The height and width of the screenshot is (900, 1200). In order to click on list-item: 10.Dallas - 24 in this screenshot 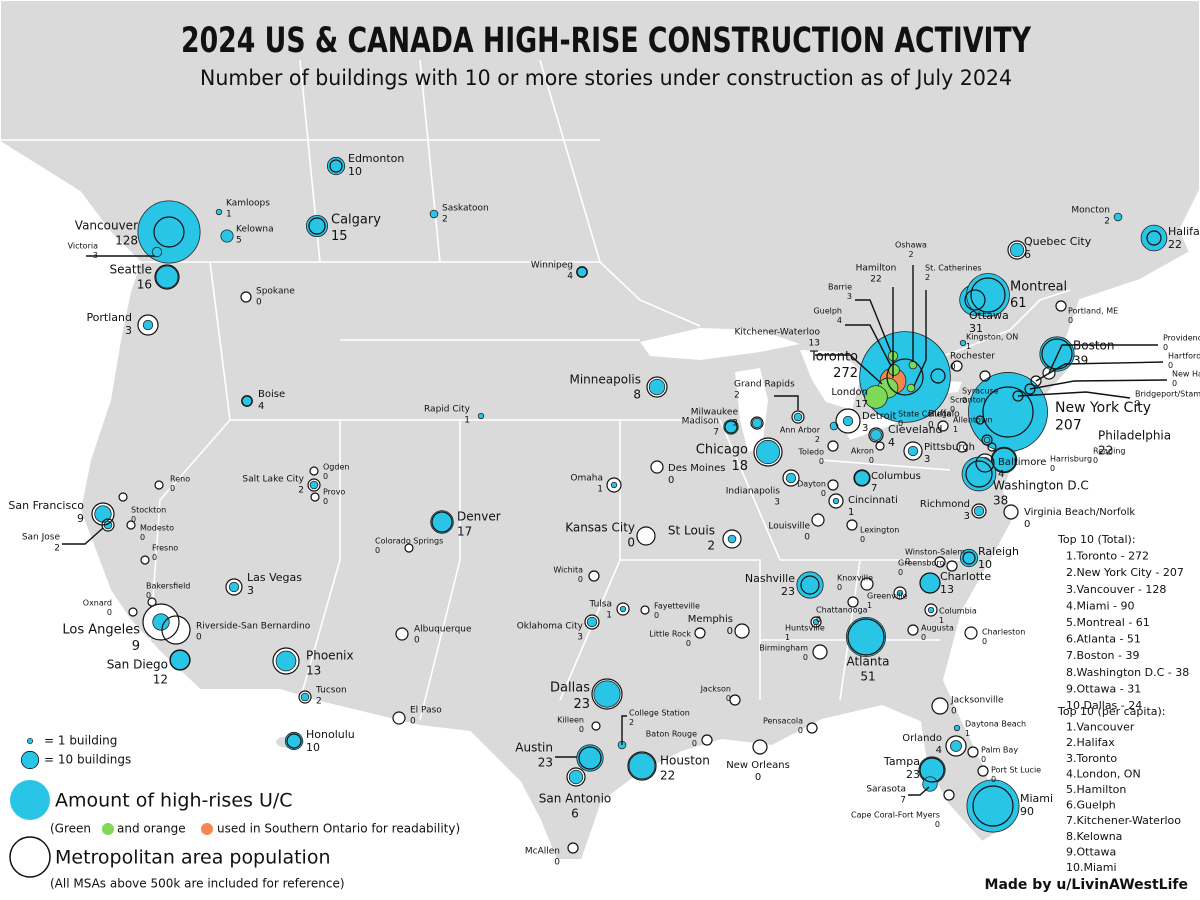, I will do `click(1104, 705)`.